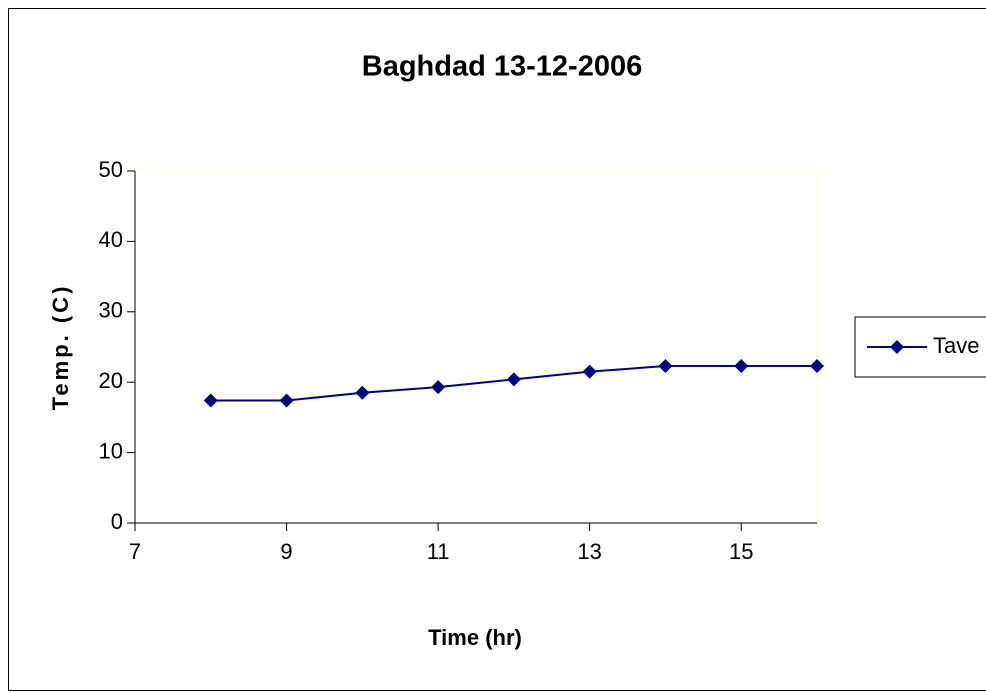 The image size is (986, 693). What do you see at coordinates (589, 551) in the screenshot?
I see `x-tick-label: 13` at bounding box center [589, 551].